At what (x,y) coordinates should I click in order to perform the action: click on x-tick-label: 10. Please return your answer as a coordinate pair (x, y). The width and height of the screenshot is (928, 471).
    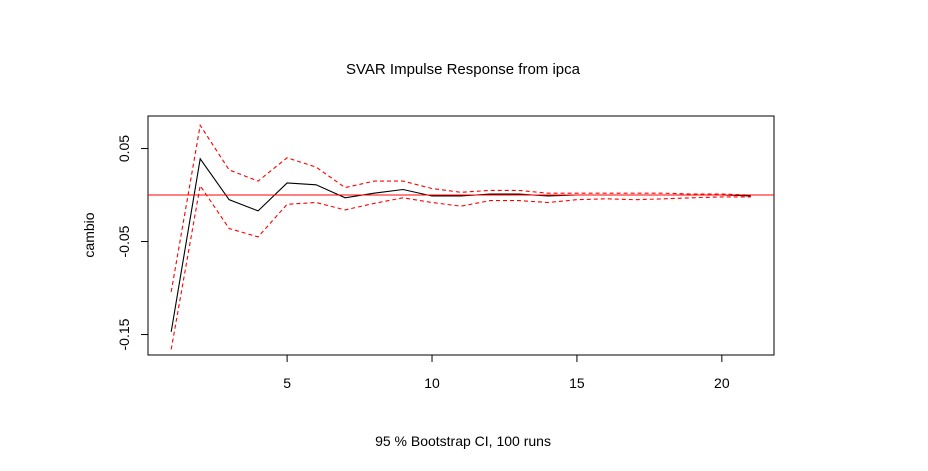
    Looking at the image, I should click on (432, 383).